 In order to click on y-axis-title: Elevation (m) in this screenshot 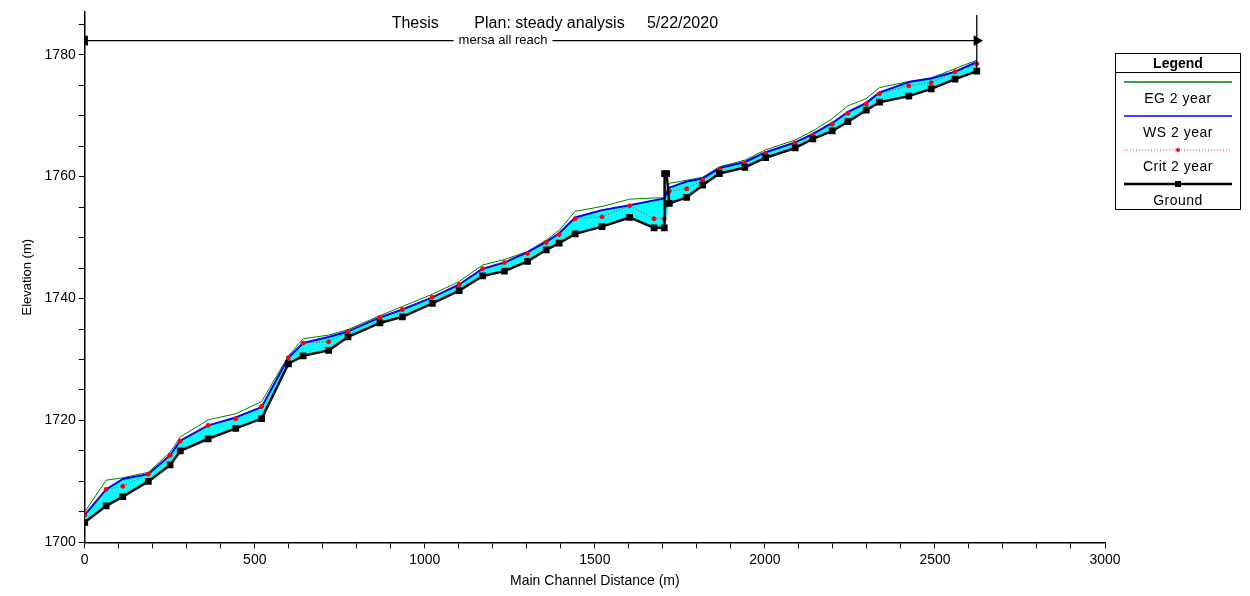, I will do `click(27, 277)`.